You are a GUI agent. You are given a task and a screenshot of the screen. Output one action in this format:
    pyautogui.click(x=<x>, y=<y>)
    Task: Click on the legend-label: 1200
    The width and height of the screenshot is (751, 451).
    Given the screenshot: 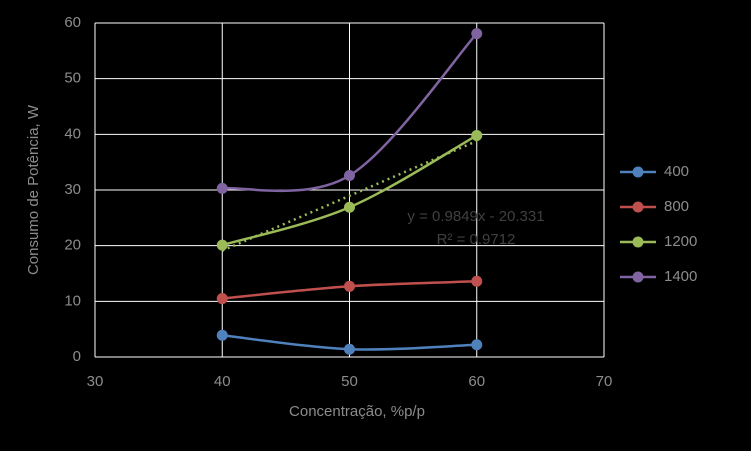 What is the action you would take?
    pyautogui.click(x=680, y=241)
    